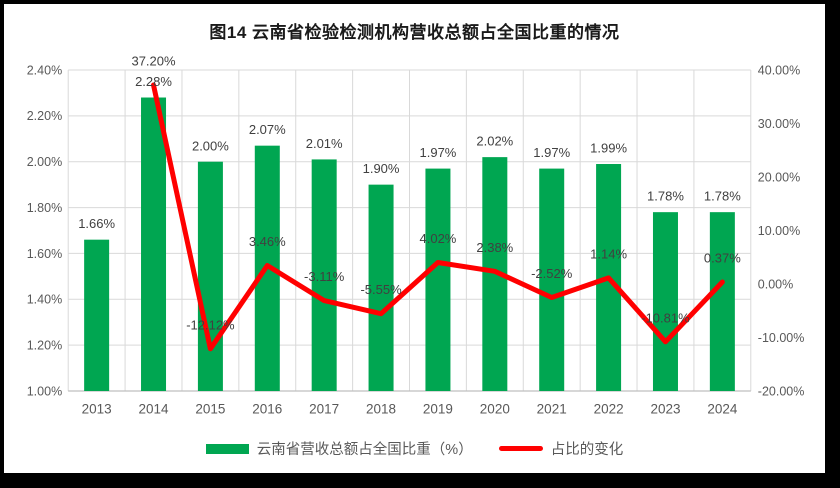  I want to click on svg-text: 2.28%, so click(153, 81).